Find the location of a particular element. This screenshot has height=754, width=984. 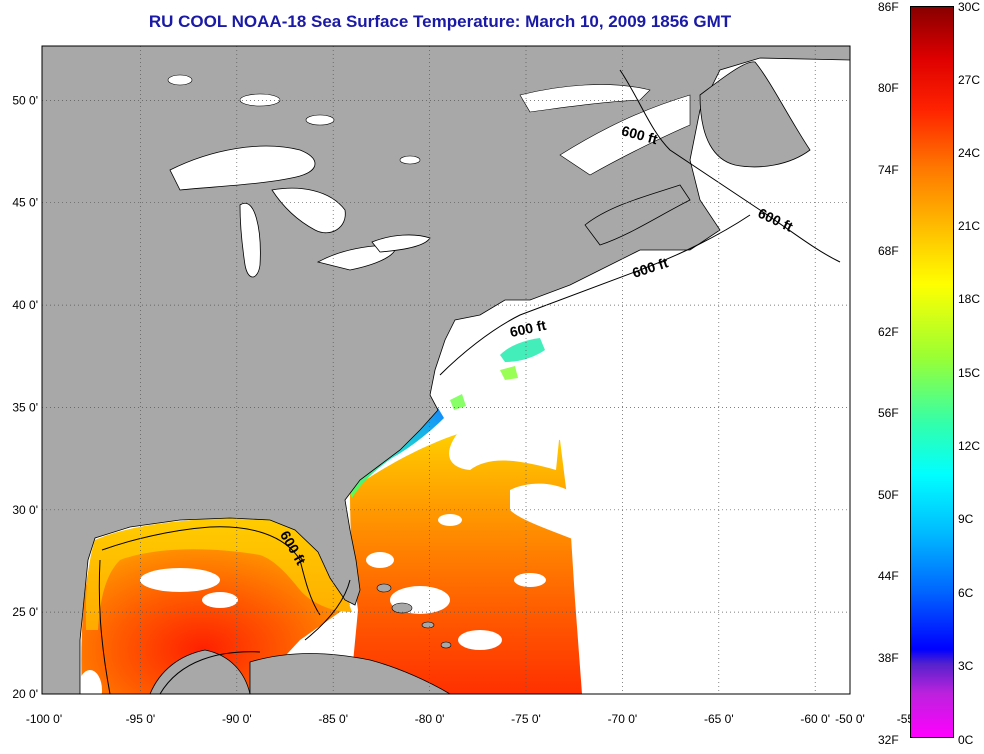

land-yucatan is located at coordinates (200, 671).